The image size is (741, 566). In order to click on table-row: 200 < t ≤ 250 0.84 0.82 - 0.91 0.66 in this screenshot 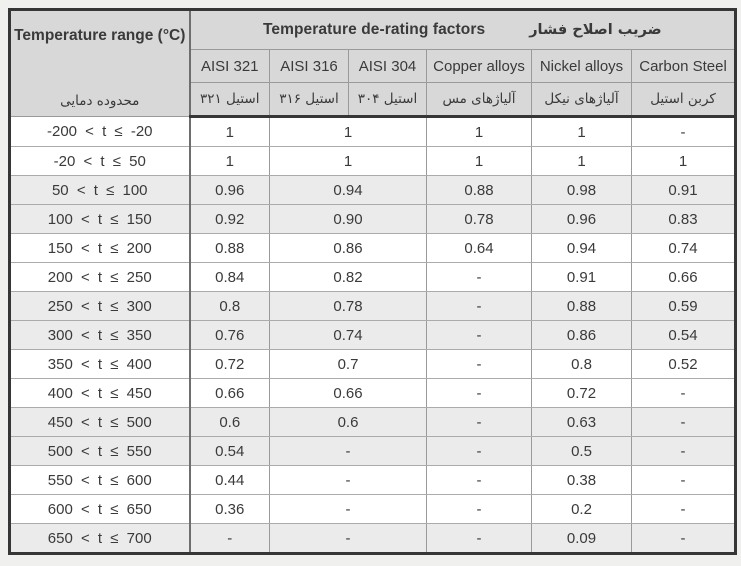, I will do `click(373, 277)`.